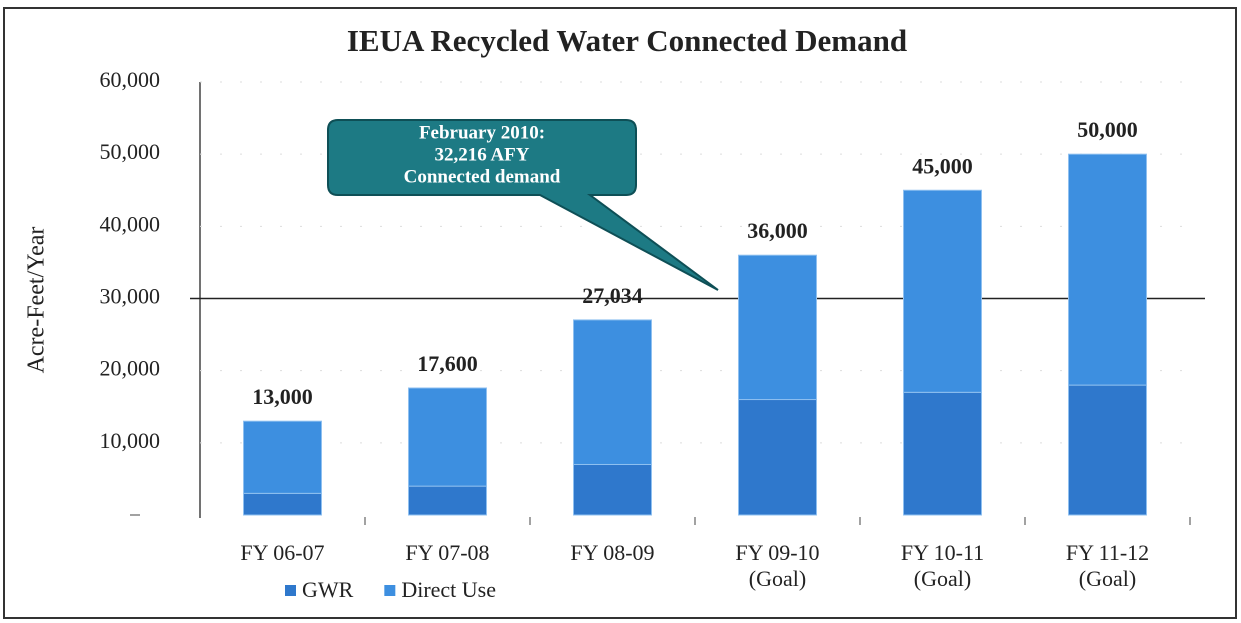  What do you see at coordinates (37, 300) in the screenshot?
I see `y-axis-label: Acre-Feet/Year` at bounding box center [37, 300].